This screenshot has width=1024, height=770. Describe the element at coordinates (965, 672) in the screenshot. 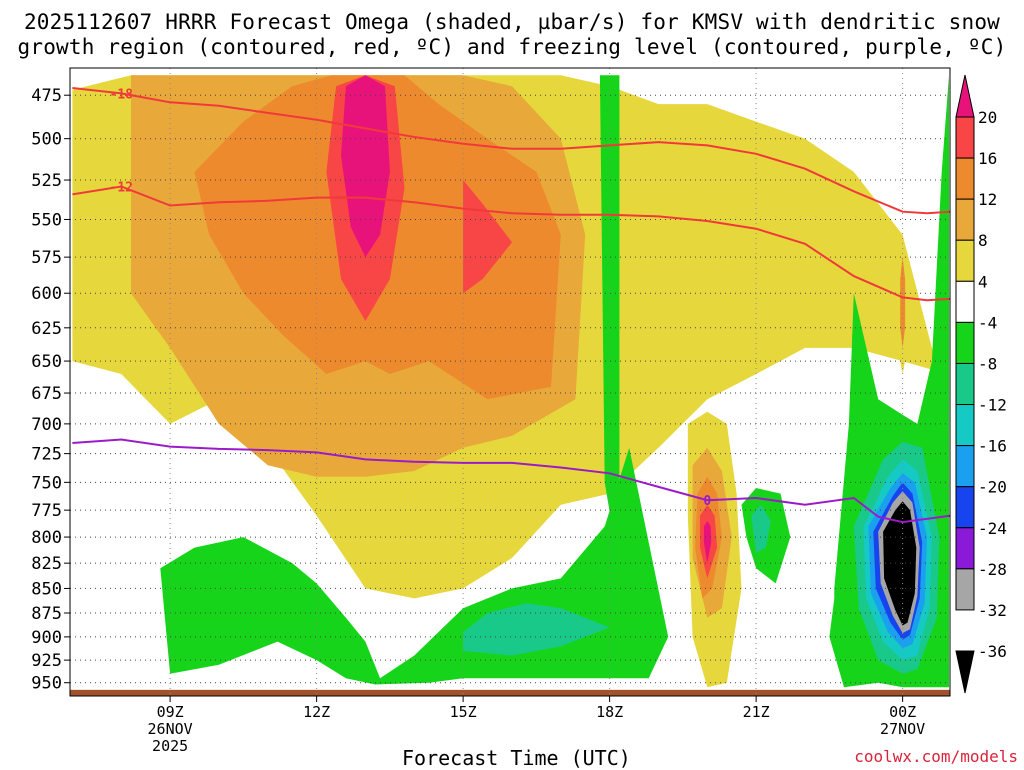

I see `colorbar-bottom-triangle` at that location.